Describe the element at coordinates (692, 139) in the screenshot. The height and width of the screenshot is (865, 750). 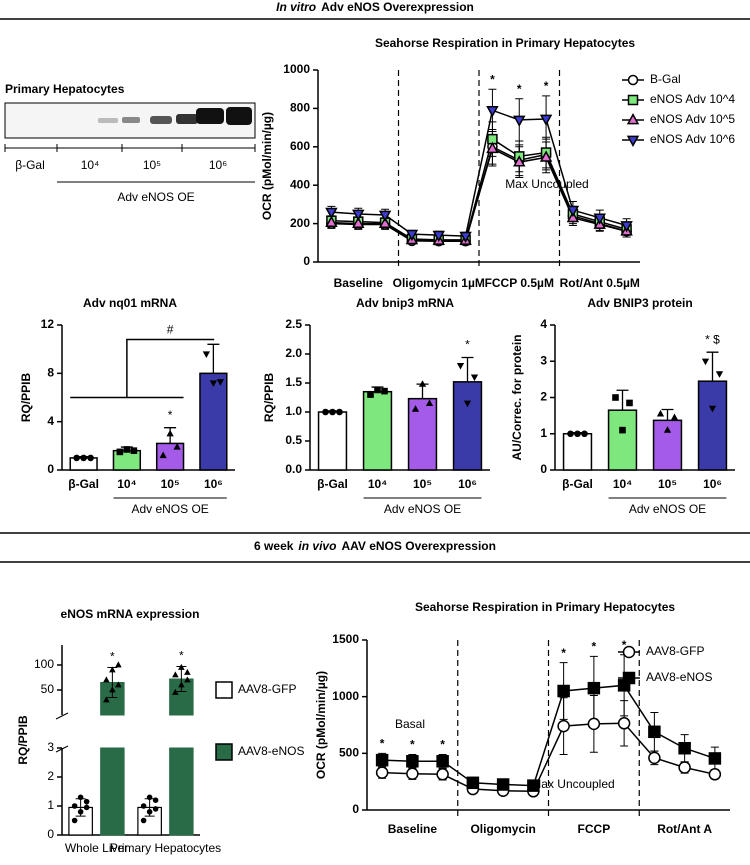
I see `legend-label: eNOS Adv 10^6` at that location.